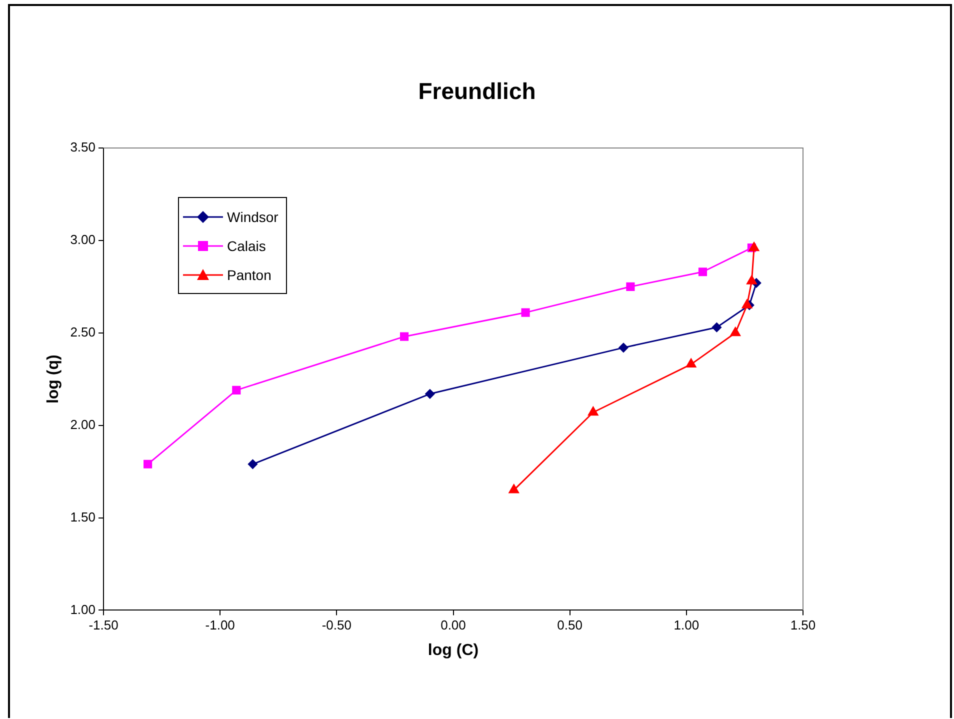 The height and width of the screenshot is (719, 954). Describe the element at coordinates (803, 625) in the screenshot. I see `x-tick-label: 1.50` at that location.